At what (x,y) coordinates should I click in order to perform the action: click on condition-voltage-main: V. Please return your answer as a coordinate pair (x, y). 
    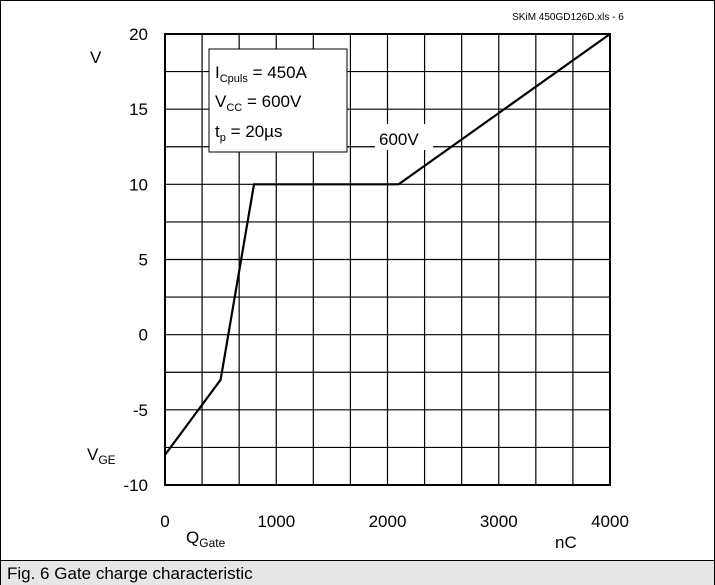
    Looking at the image, I should click on (221, 101).